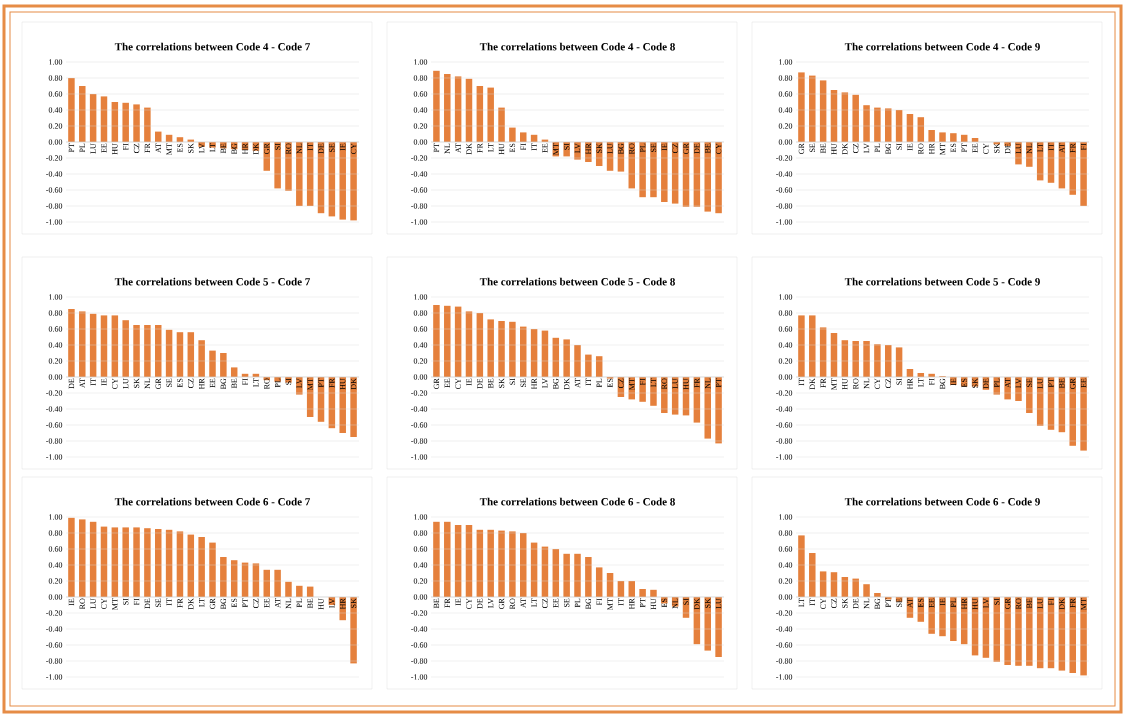 This screenshot has height=716, width=1125. What do you see at coordinates (577, 501) in the screenshot?
I see `chart-title: The correlations between Code 6 - Code 8` at bounding box center [577, 501].